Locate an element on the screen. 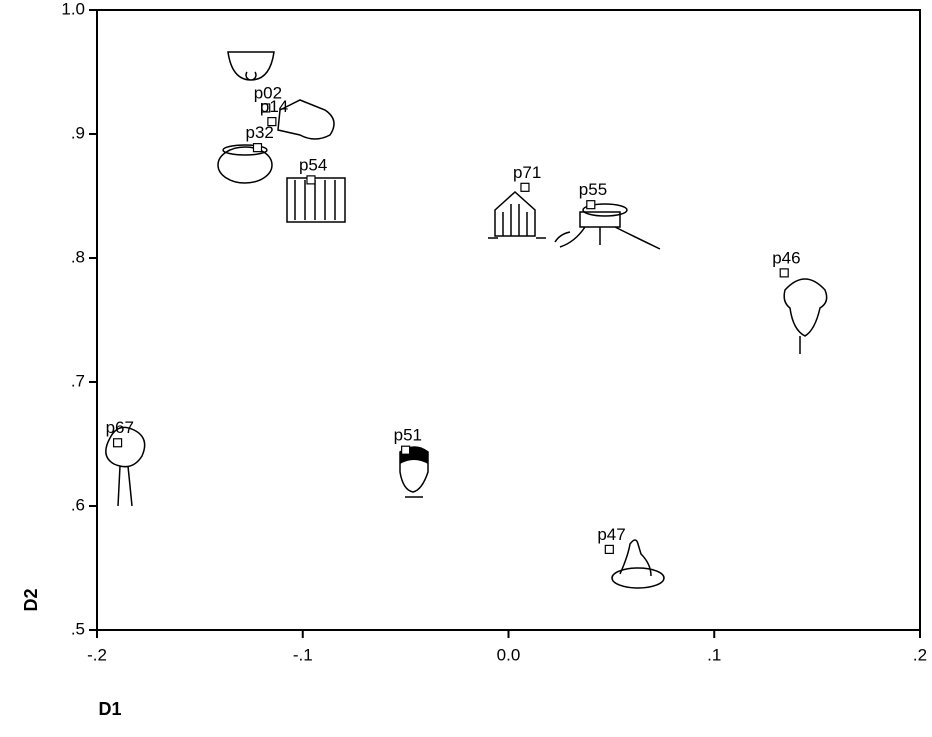  point-label: p02 is located at coordinates (268, 92).